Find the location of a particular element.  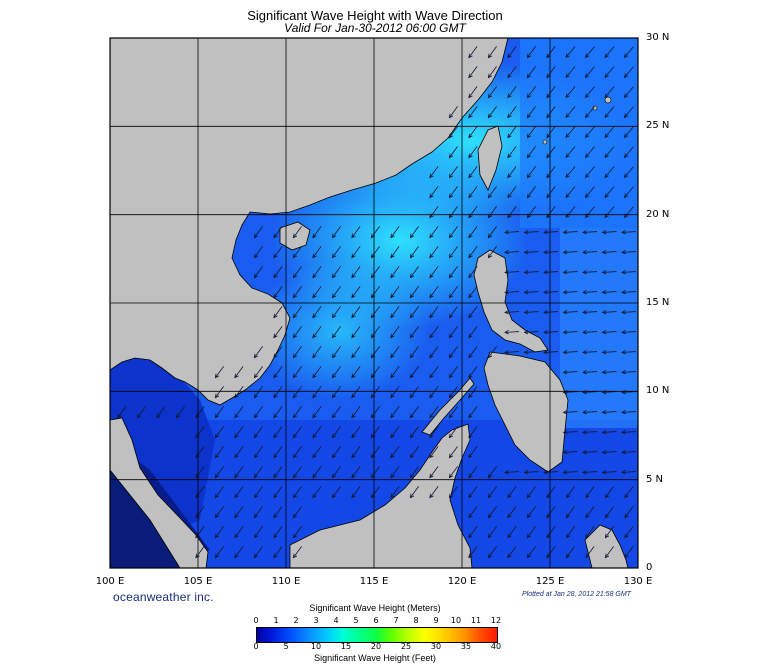

meter-tick-label: 10 is located at coordinates (456, 620).